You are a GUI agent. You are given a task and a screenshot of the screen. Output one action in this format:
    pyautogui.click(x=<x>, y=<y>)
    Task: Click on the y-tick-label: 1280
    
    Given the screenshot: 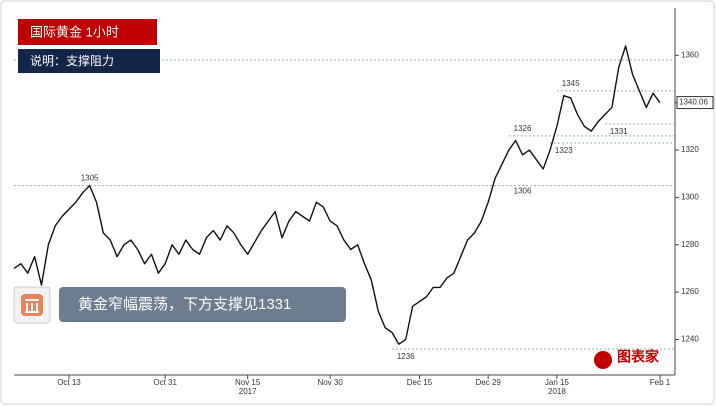 What is the action you would take?
    pyautogui.click(x=690, y=244)
    